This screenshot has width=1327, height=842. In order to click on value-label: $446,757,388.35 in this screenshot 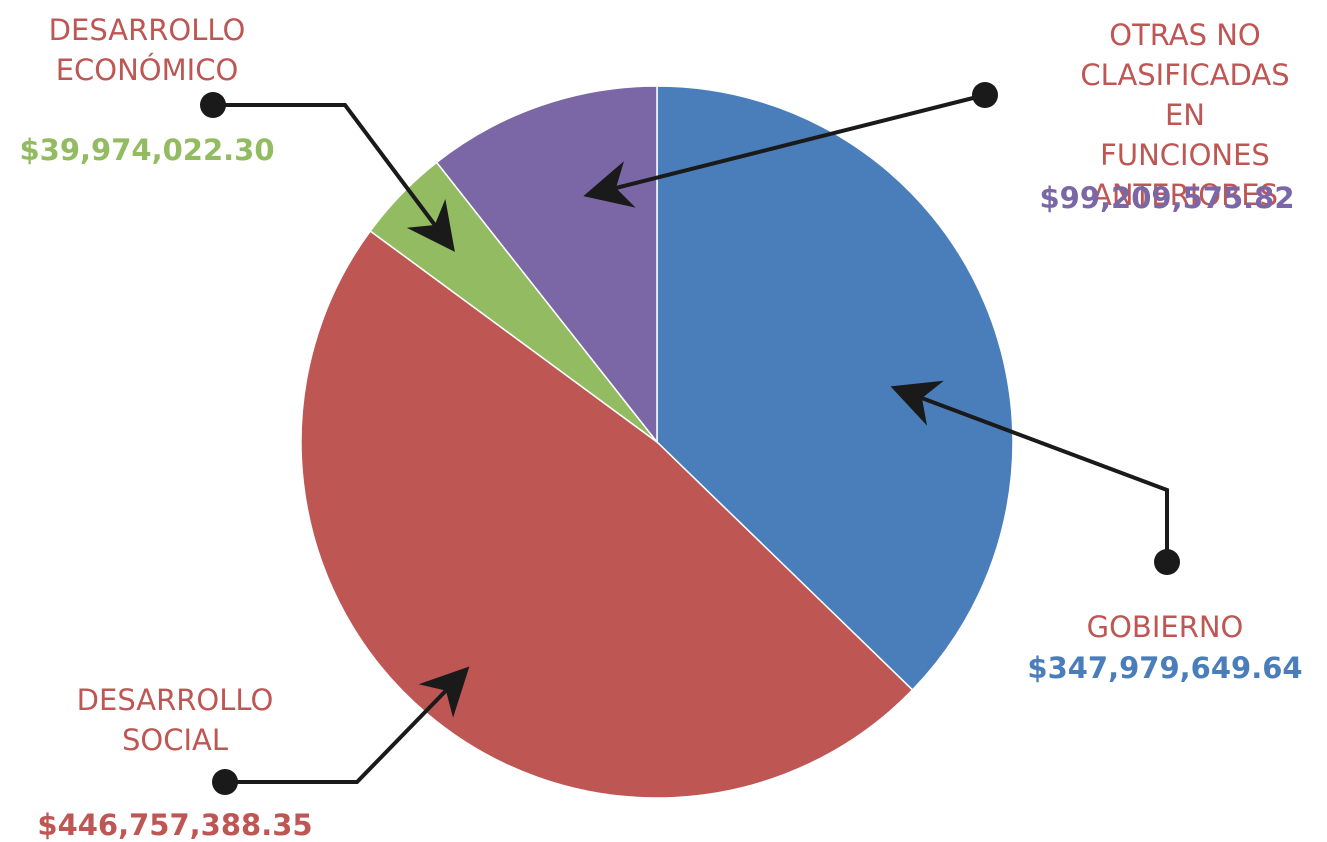, I will do `click(175, 825)`.